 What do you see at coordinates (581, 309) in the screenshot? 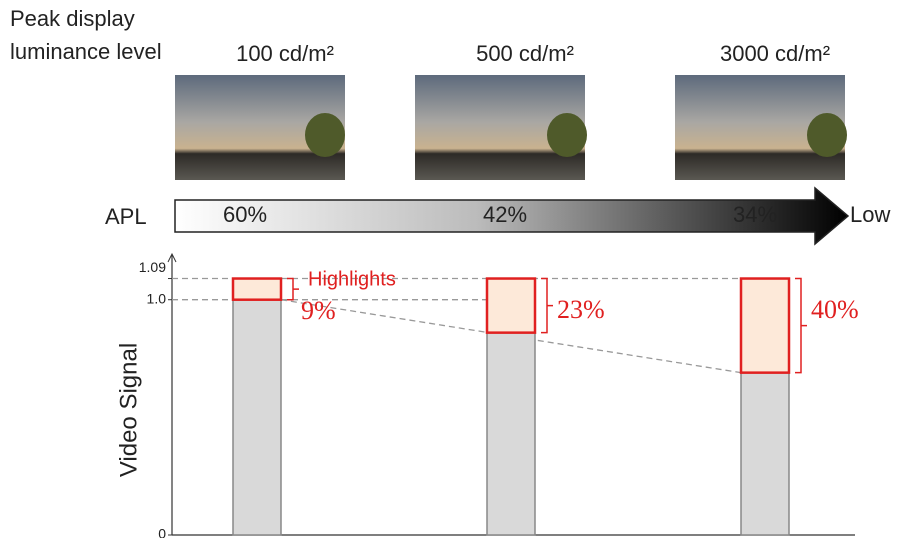
I see `value-label: 23%` at bounding box center [581, 309].